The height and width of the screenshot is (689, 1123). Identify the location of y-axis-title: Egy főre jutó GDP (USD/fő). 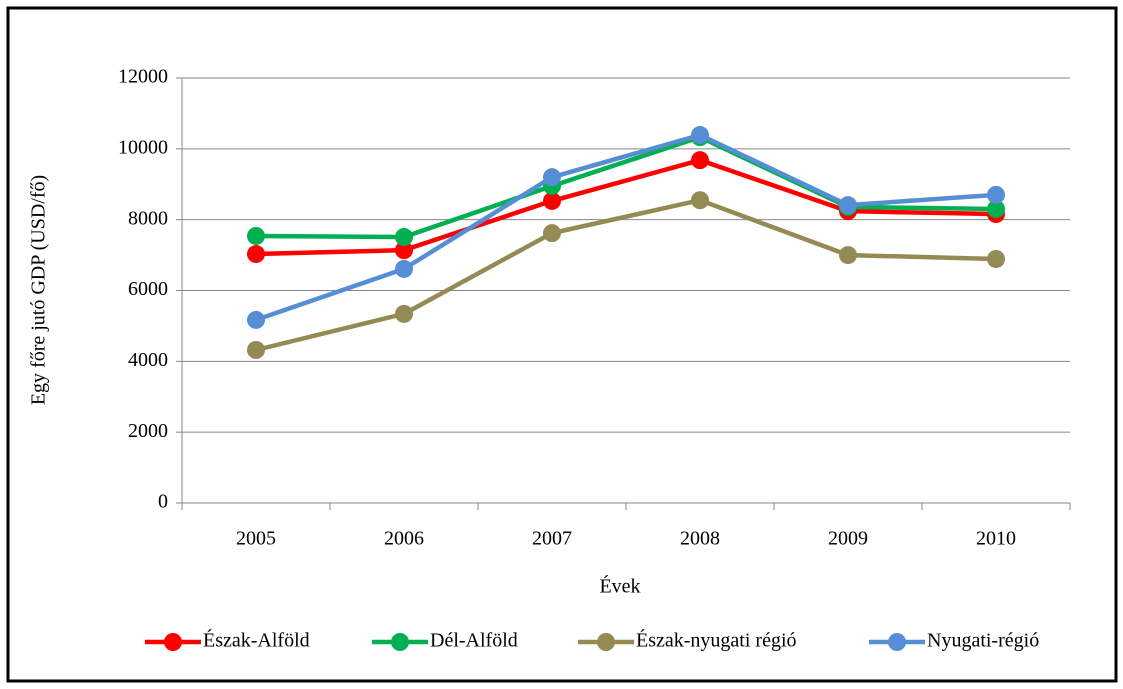
(39, 290).